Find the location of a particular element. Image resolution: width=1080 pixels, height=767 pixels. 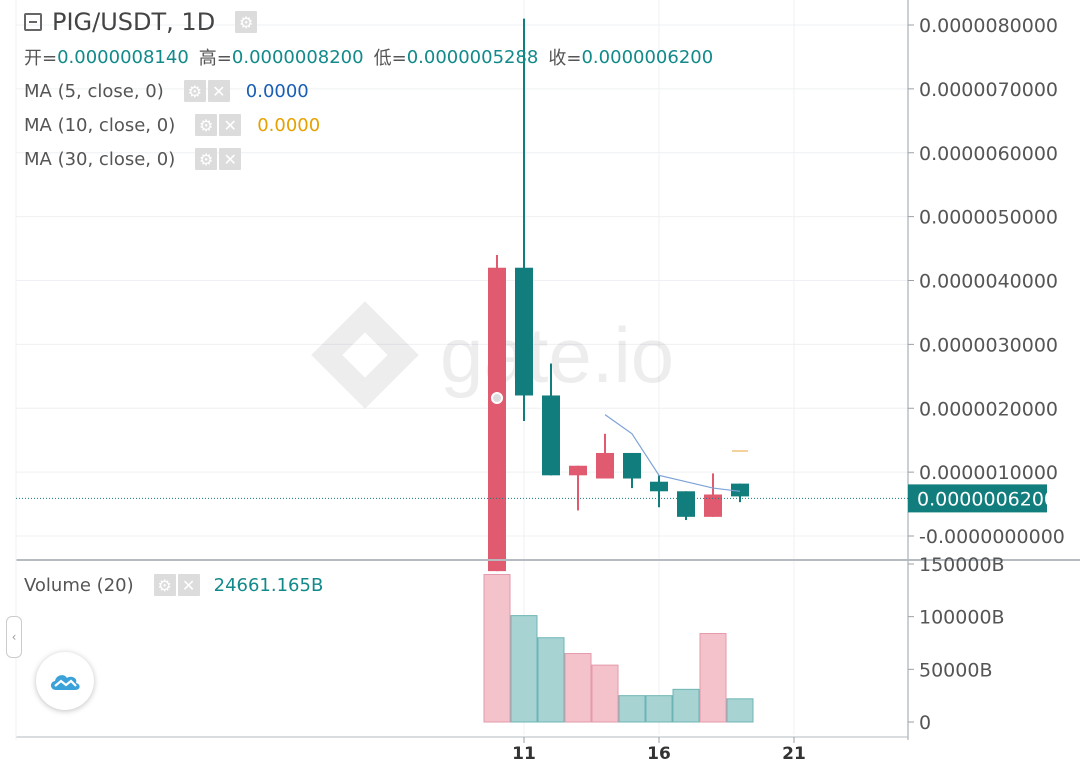

ma5-value: 0.0000 is located at coordinates (277, 91).